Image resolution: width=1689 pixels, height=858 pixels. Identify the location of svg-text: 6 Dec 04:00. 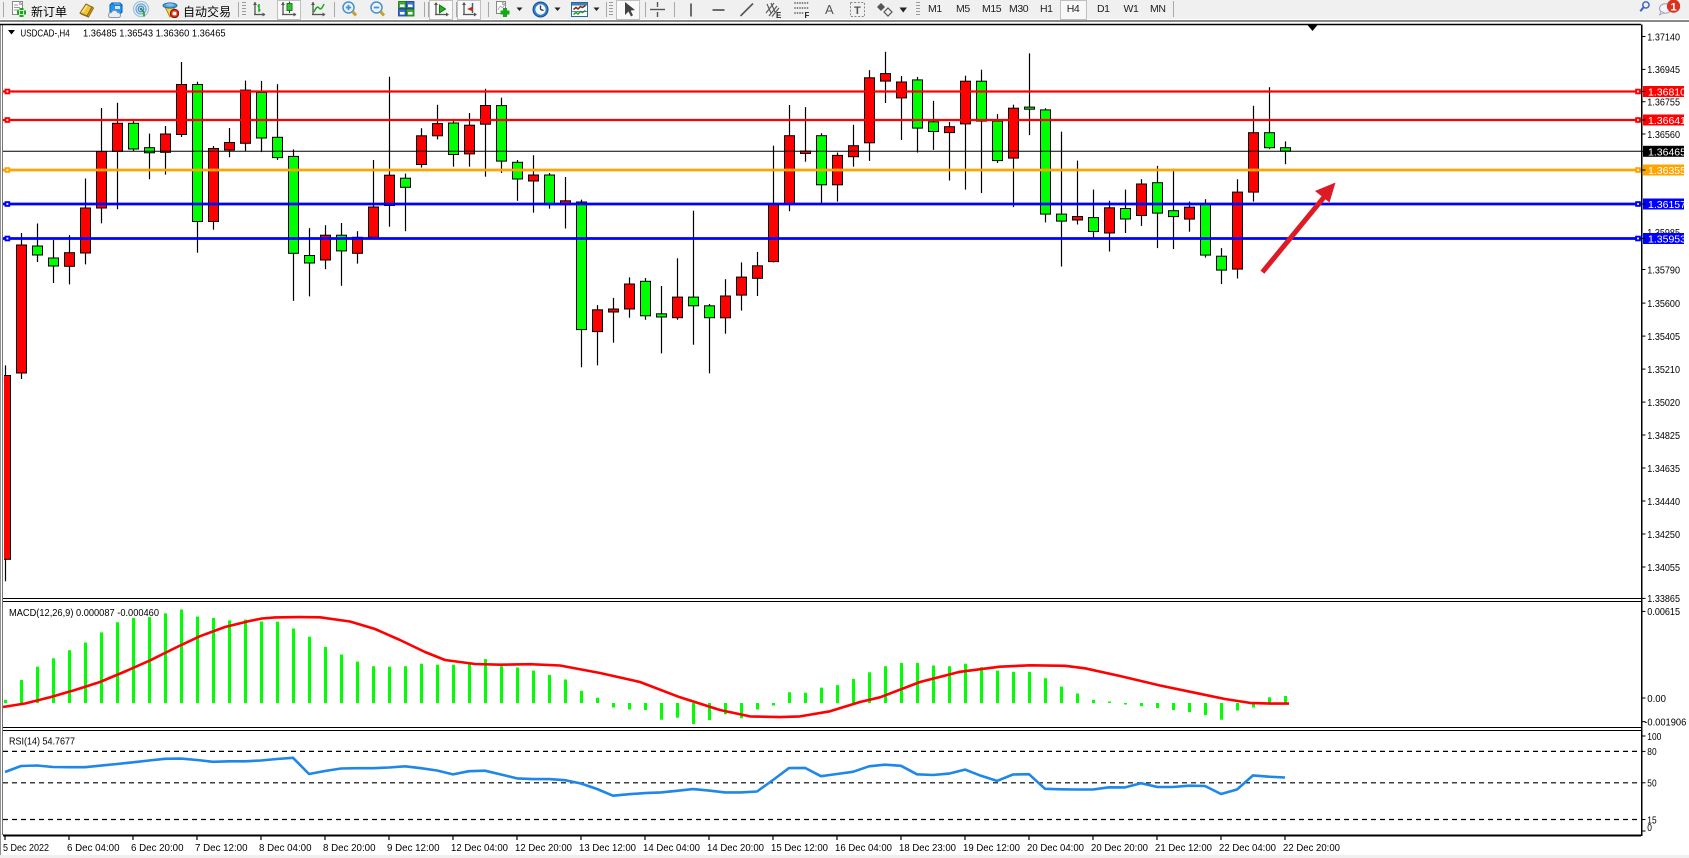
(93, 848).